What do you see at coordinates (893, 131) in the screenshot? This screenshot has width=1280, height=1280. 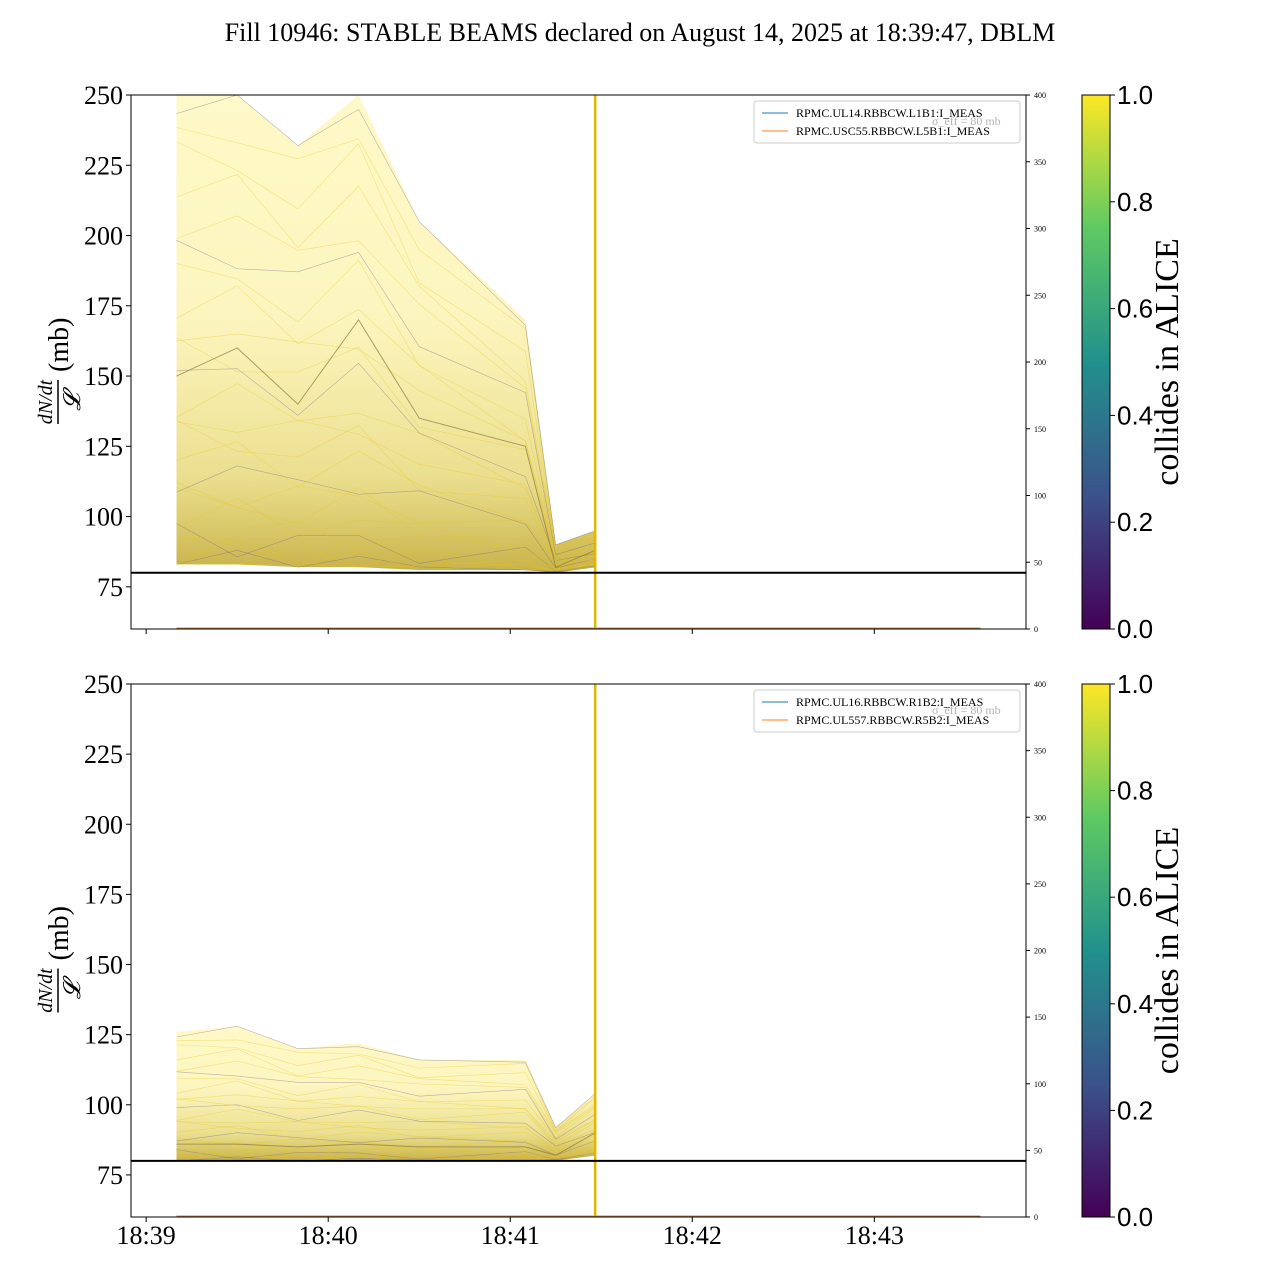 I see `legend-entry: RPMC.USC55.RBBCW.L5B1:I_MEAS` at bounding box center [893, 131].